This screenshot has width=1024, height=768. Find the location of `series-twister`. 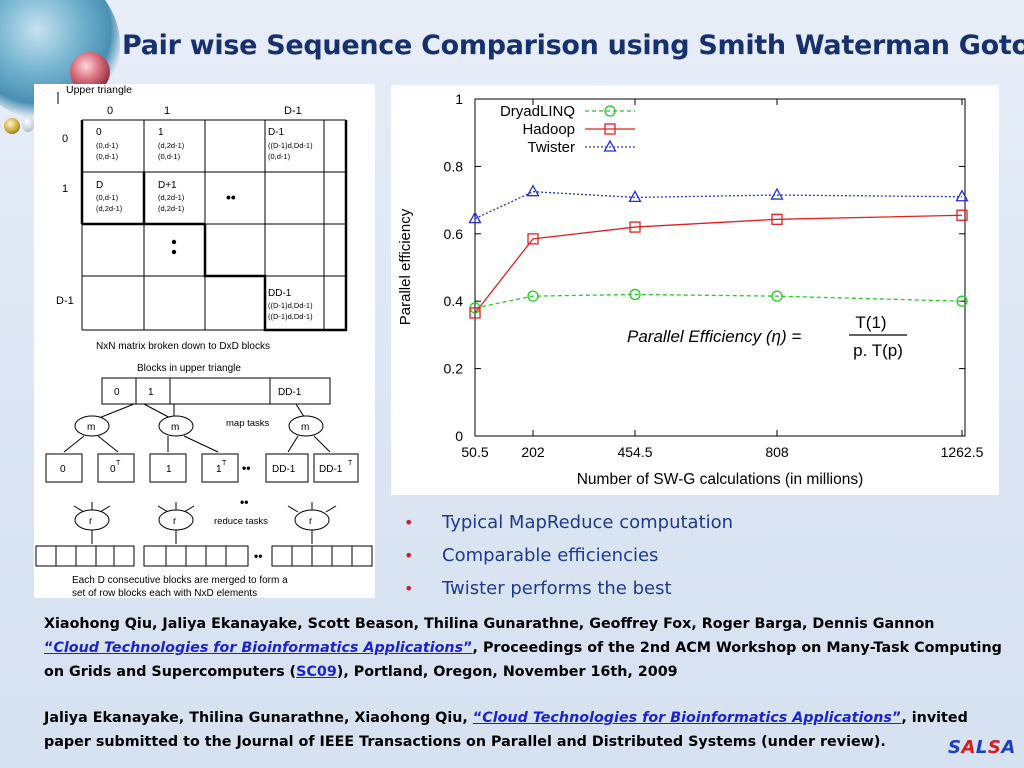

series-twister is located at coordinates (718, 204).